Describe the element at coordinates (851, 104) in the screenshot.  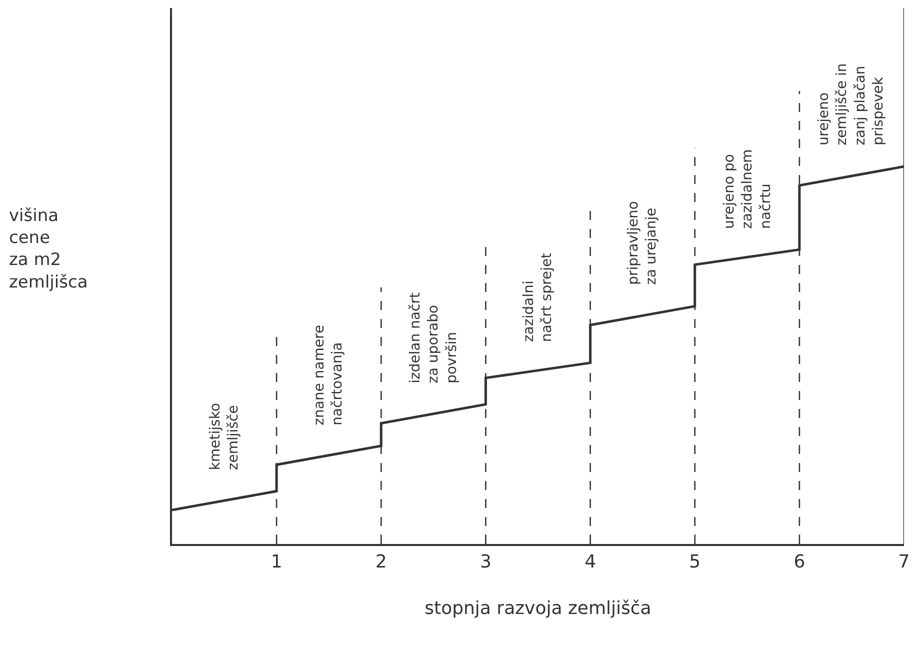
I see `ref-line-label: urejeno zemljišče in zanj plačan prispevek` at that location.